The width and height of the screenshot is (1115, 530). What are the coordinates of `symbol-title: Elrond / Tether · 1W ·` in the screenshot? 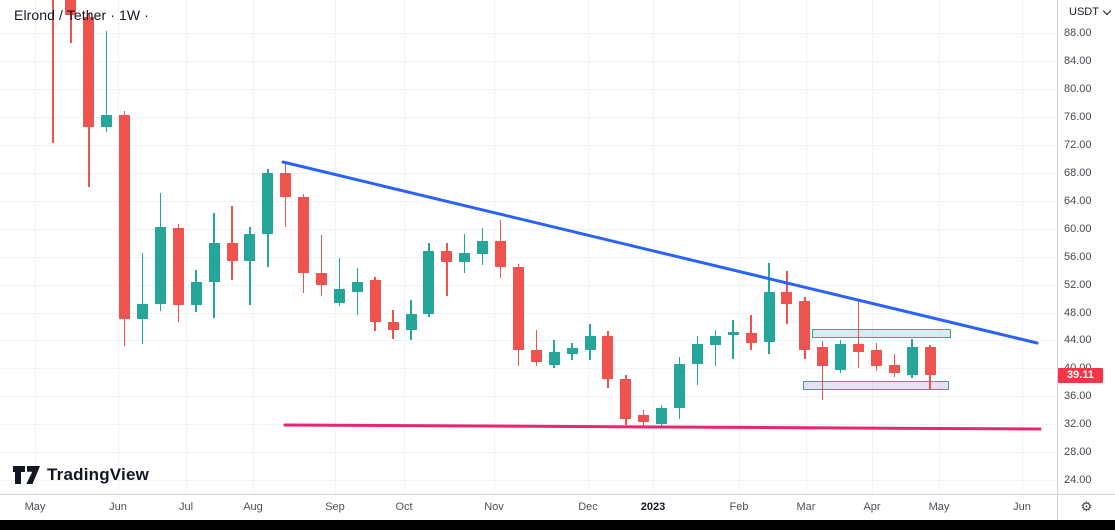 It's located at (81, 15).